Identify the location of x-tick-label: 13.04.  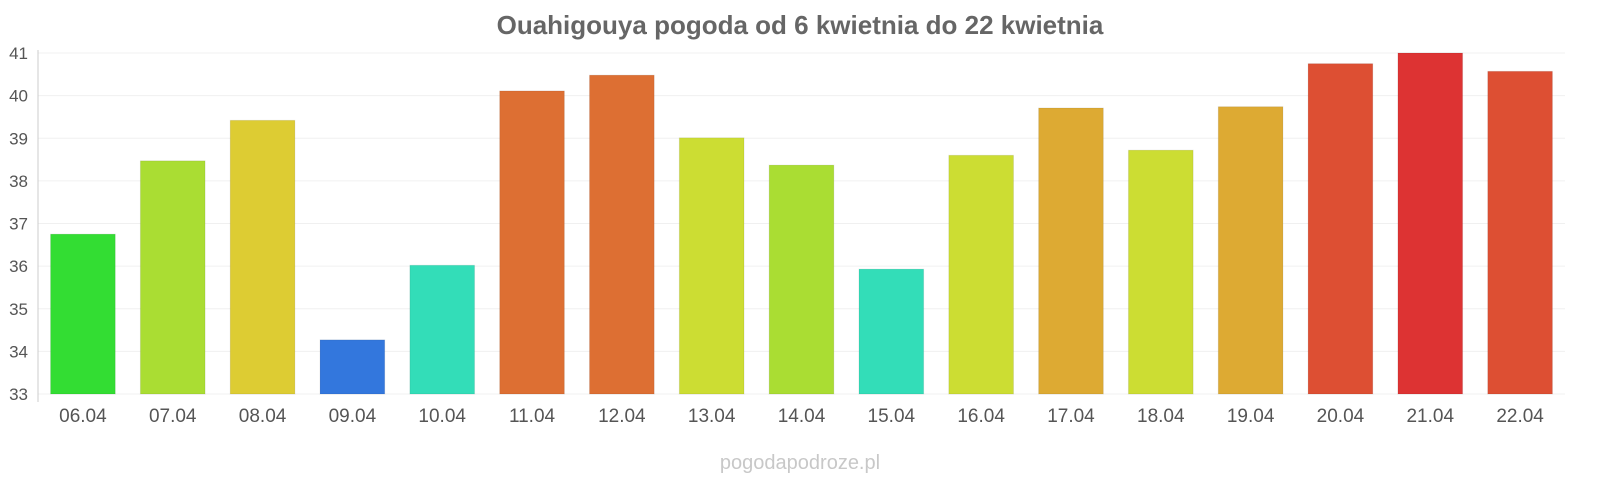
(712, 416).